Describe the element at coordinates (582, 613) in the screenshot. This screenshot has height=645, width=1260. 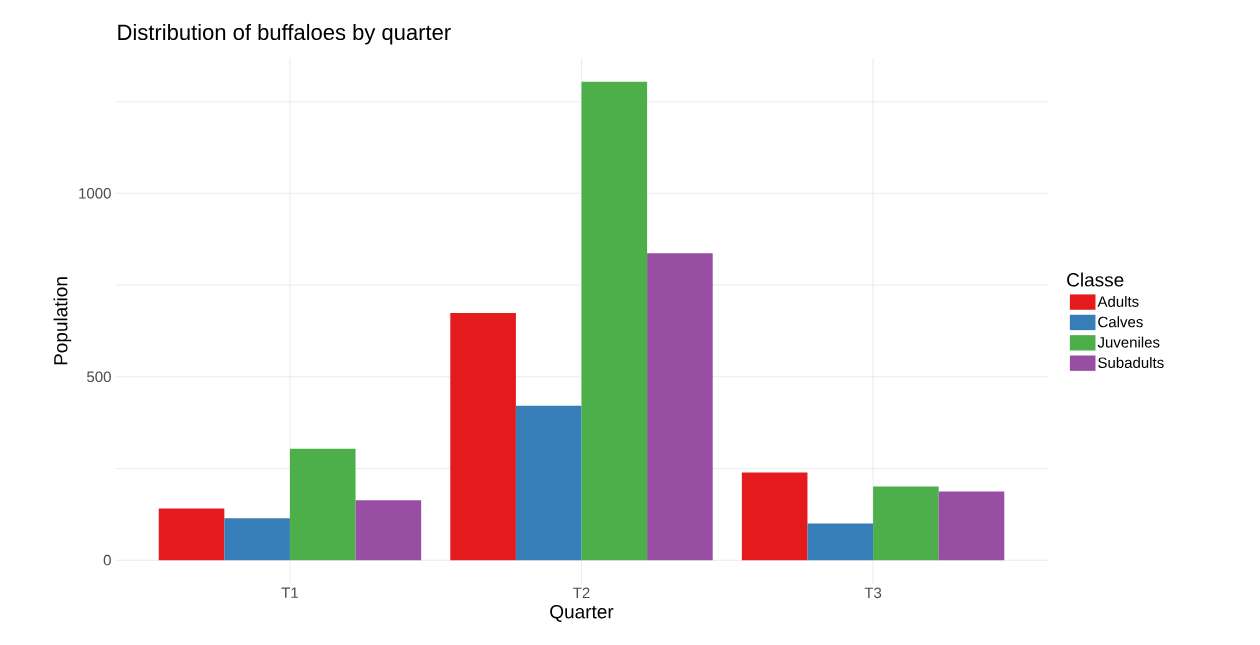
I see `x-axis-title: Quarter` at that location.